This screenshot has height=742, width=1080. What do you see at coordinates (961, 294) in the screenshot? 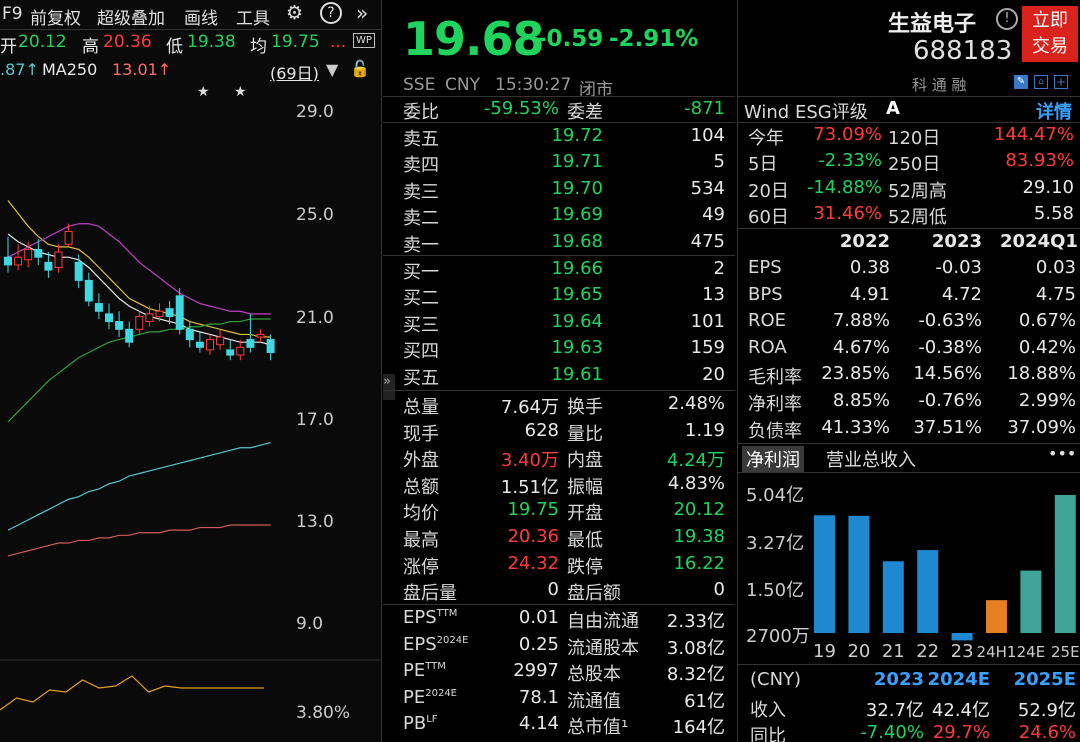
I see `fin-value: 4.72` at bounding box center [961, 294].